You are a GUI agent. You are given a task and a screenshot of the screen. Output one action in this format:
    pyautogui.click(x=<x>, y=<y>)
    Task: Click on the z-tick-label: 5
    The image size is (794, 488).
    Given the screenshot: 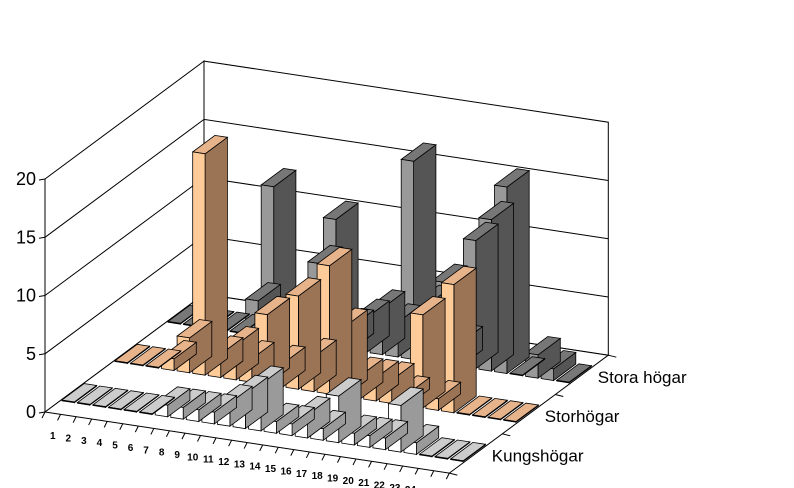 What is the action you would take?
    pyautogui.click(x=31, y=354)
    